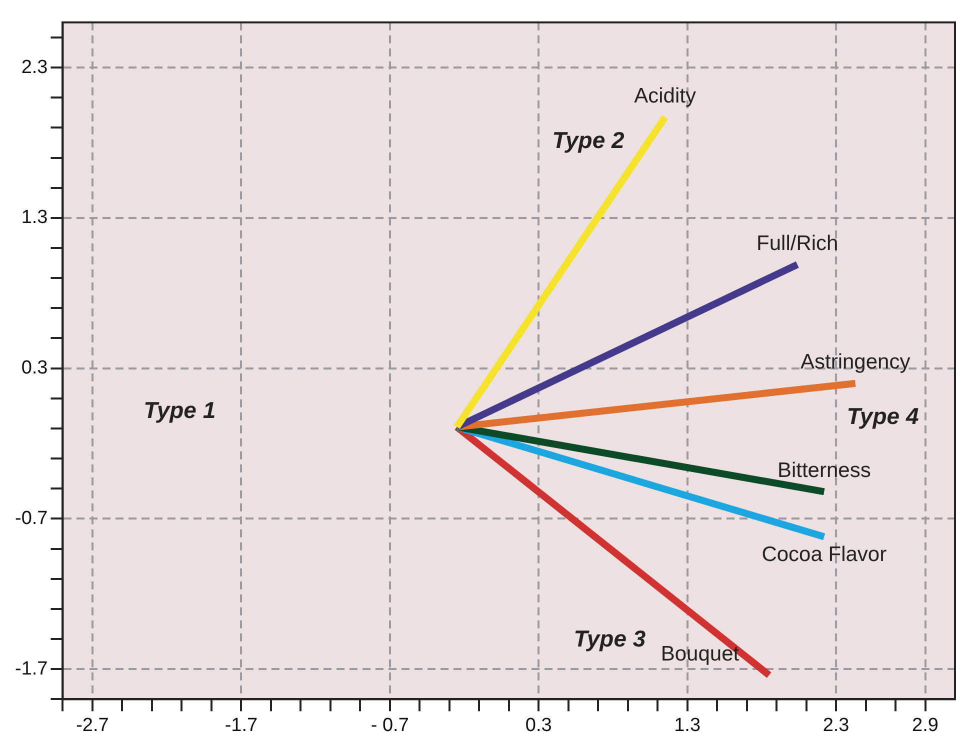 This screenshot has width=967, height=752. I want to click on x-tick-label: -2.7, so click(92, 725).